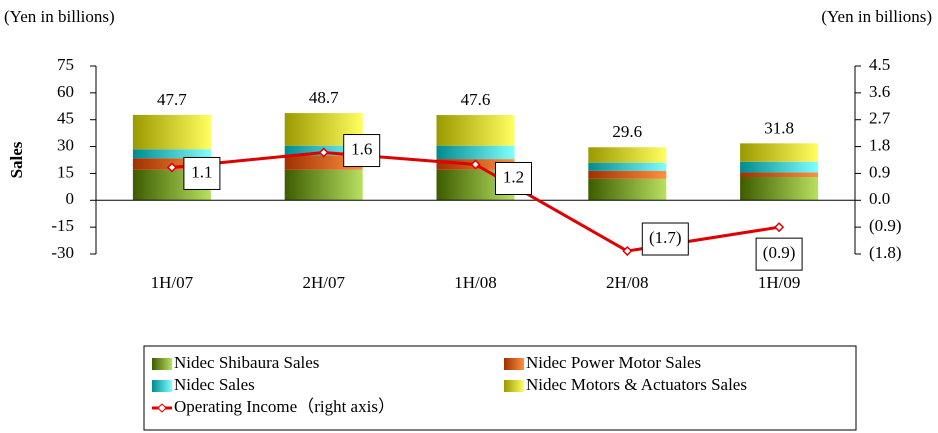 This screenshot has width=938, height=433. Describe the element at coordinates (172, 99) in the screenshot. I see `total-label: 47.7` at that location.